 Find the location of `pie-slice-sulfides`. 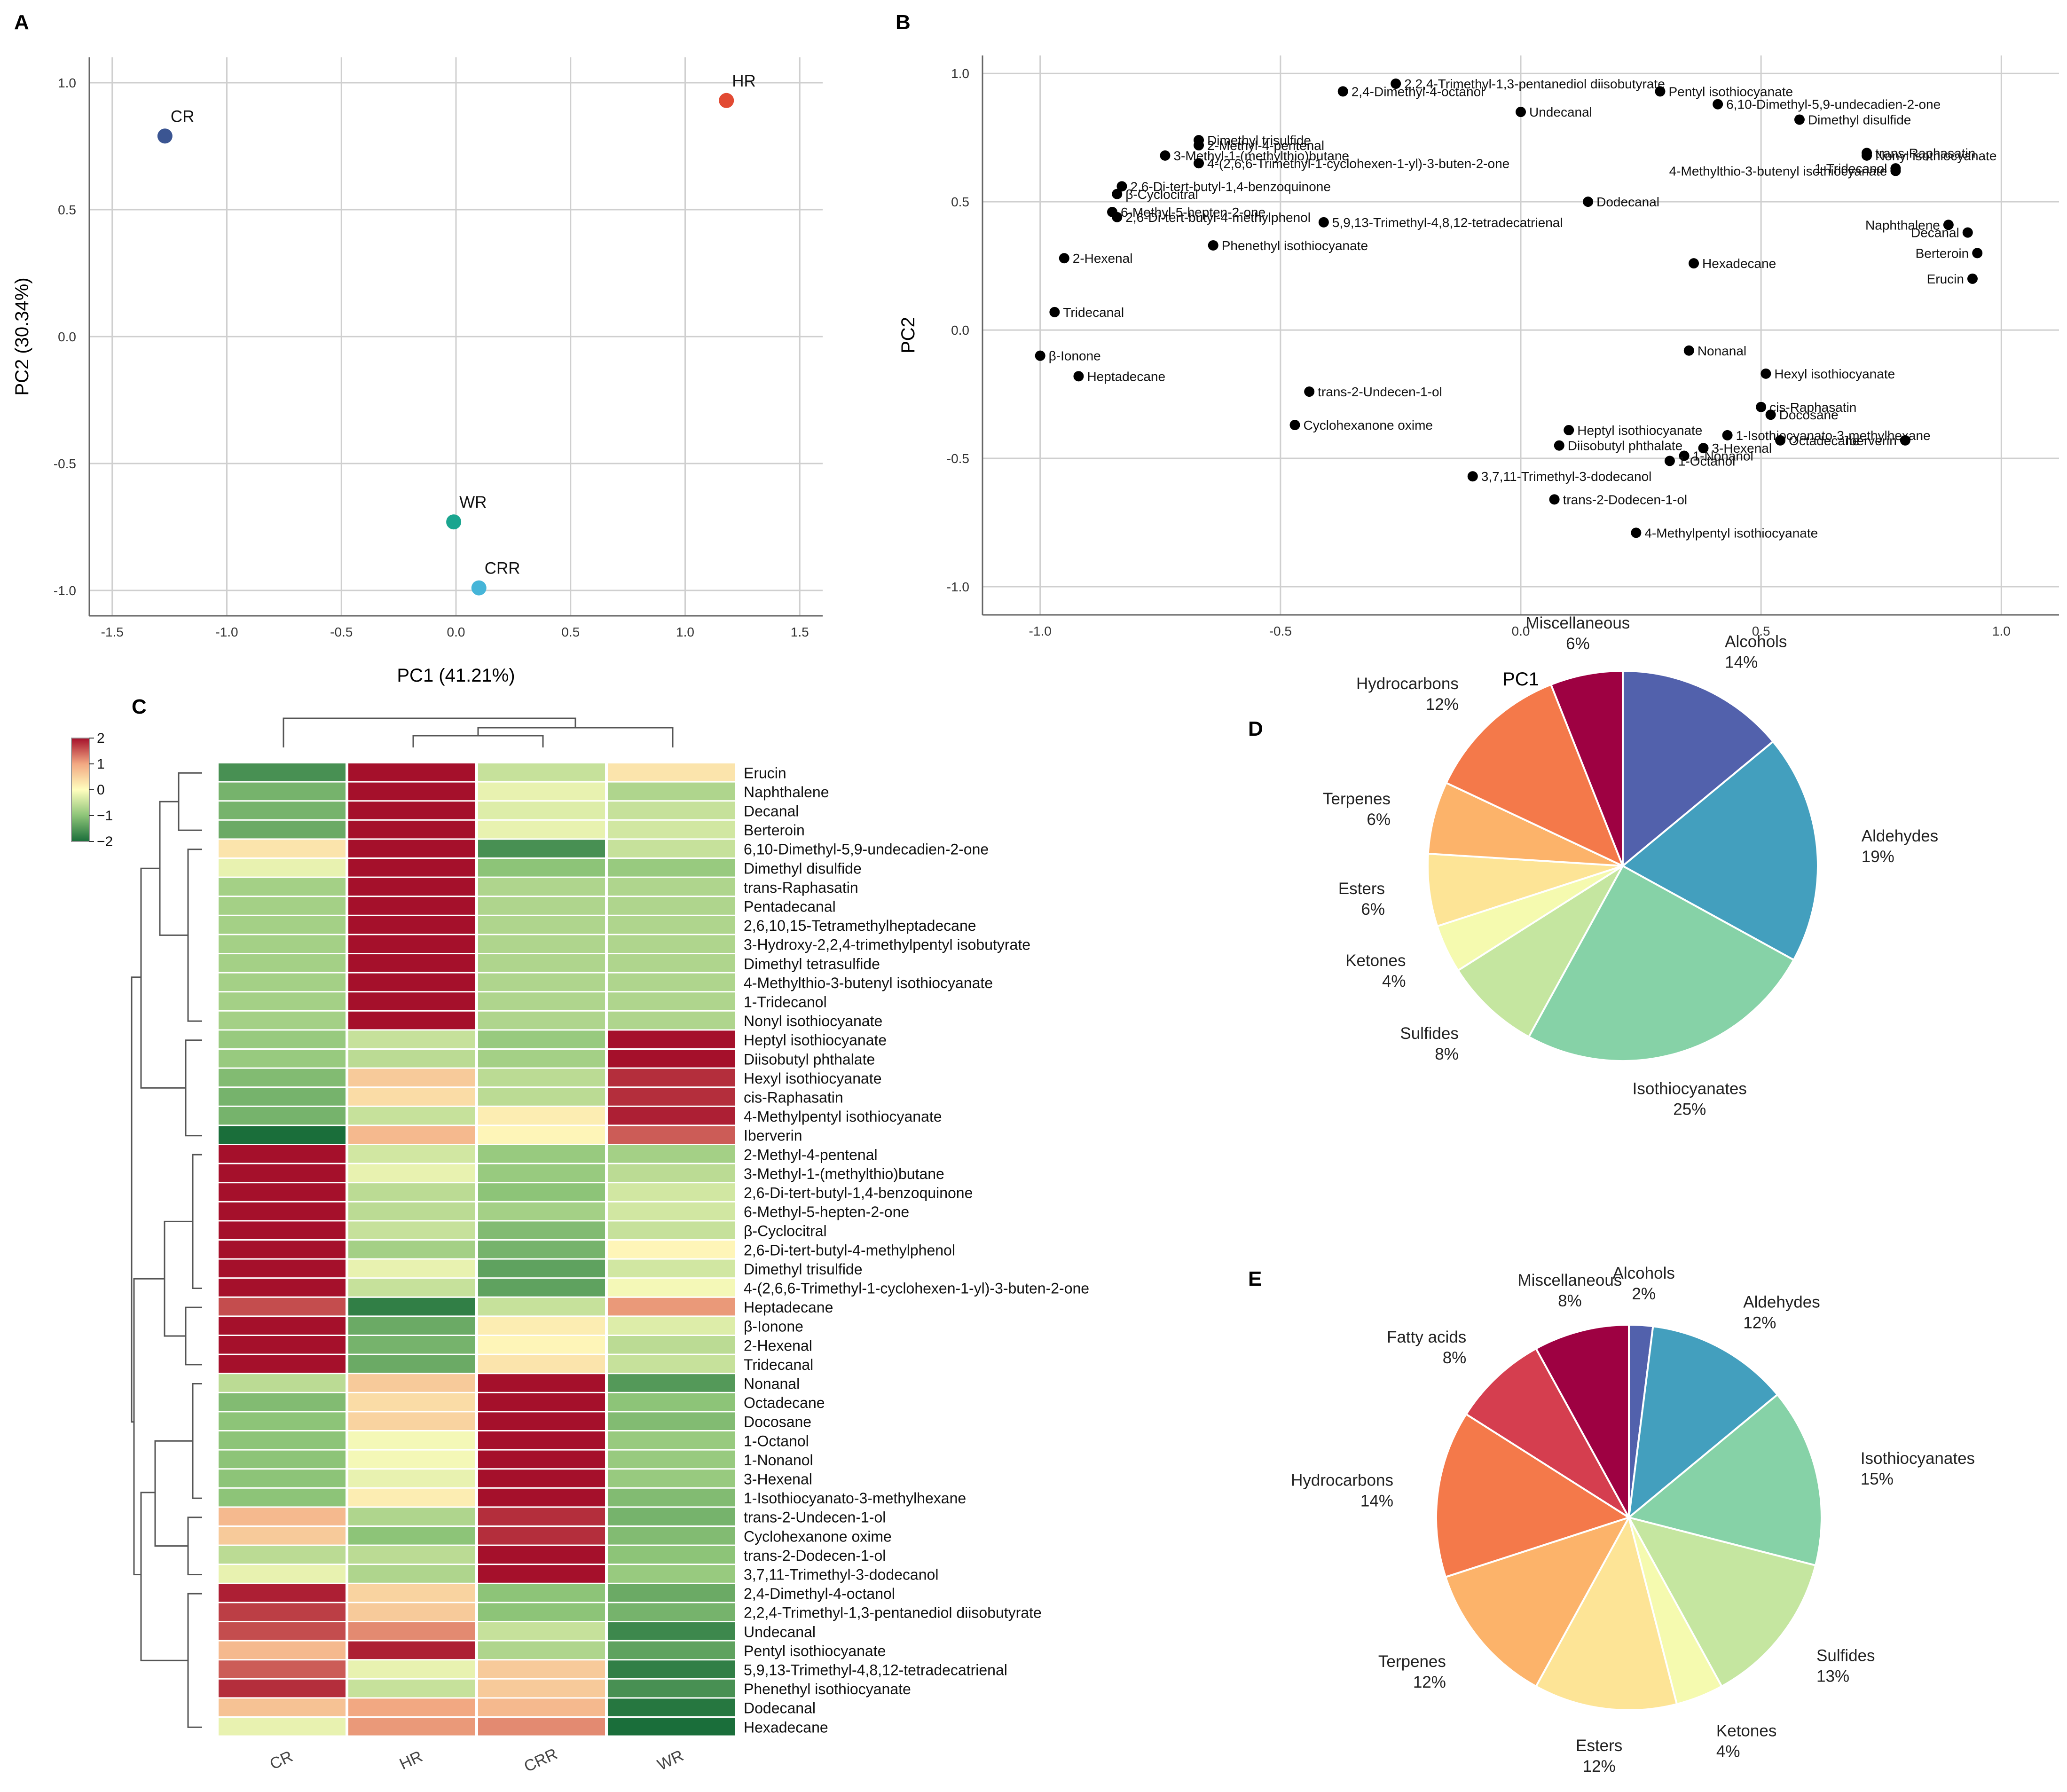

pie-slice-sulfides is located at coordinates (1540, 951).